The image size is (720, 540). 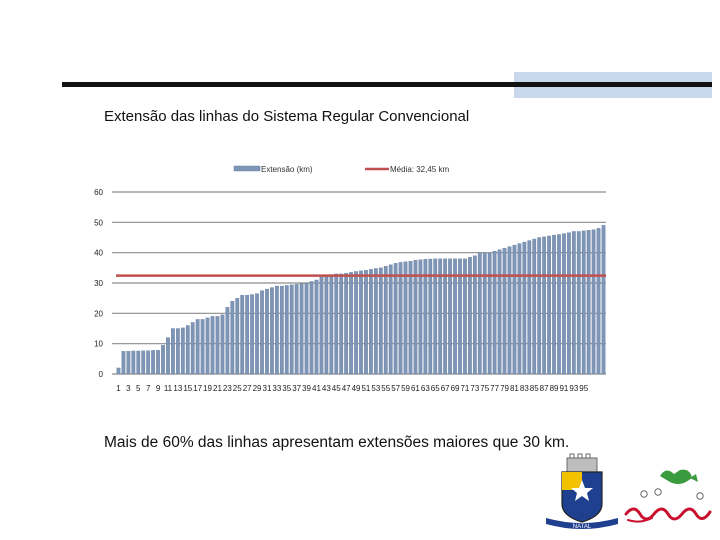 I want to click on y-tick-label: 30, so click(x=98, y=283).